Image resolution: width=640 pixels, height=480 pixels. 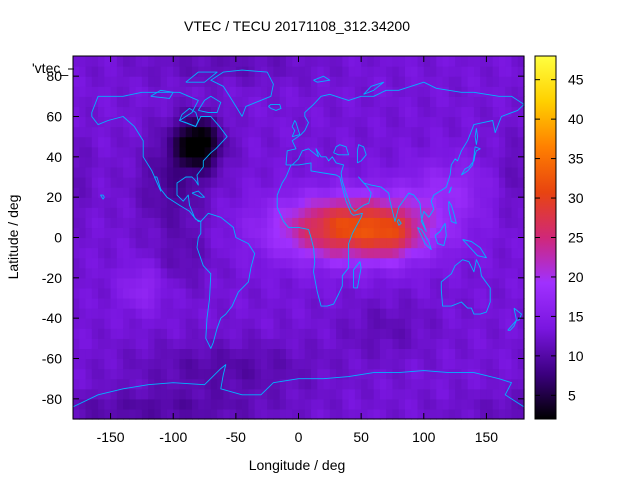 I want to click on coastline-madagascar, so click(x=357, y=275).